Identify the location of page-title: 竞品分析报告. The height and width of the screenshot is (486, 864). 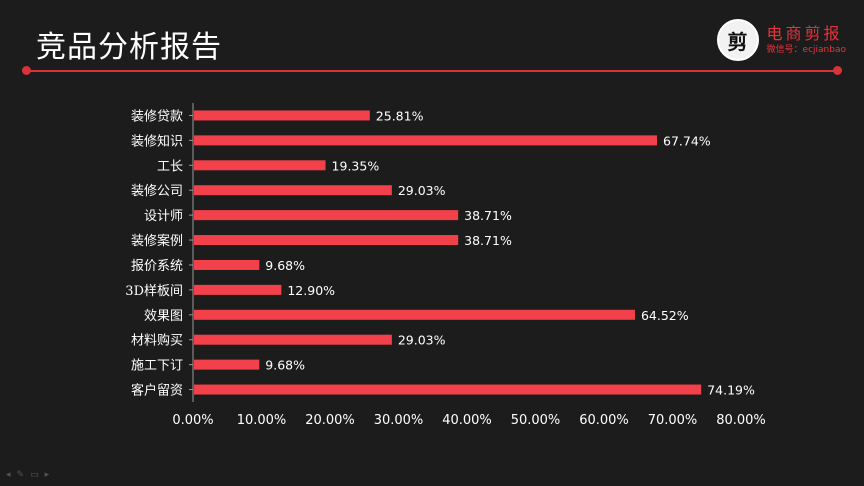
(129, 47).